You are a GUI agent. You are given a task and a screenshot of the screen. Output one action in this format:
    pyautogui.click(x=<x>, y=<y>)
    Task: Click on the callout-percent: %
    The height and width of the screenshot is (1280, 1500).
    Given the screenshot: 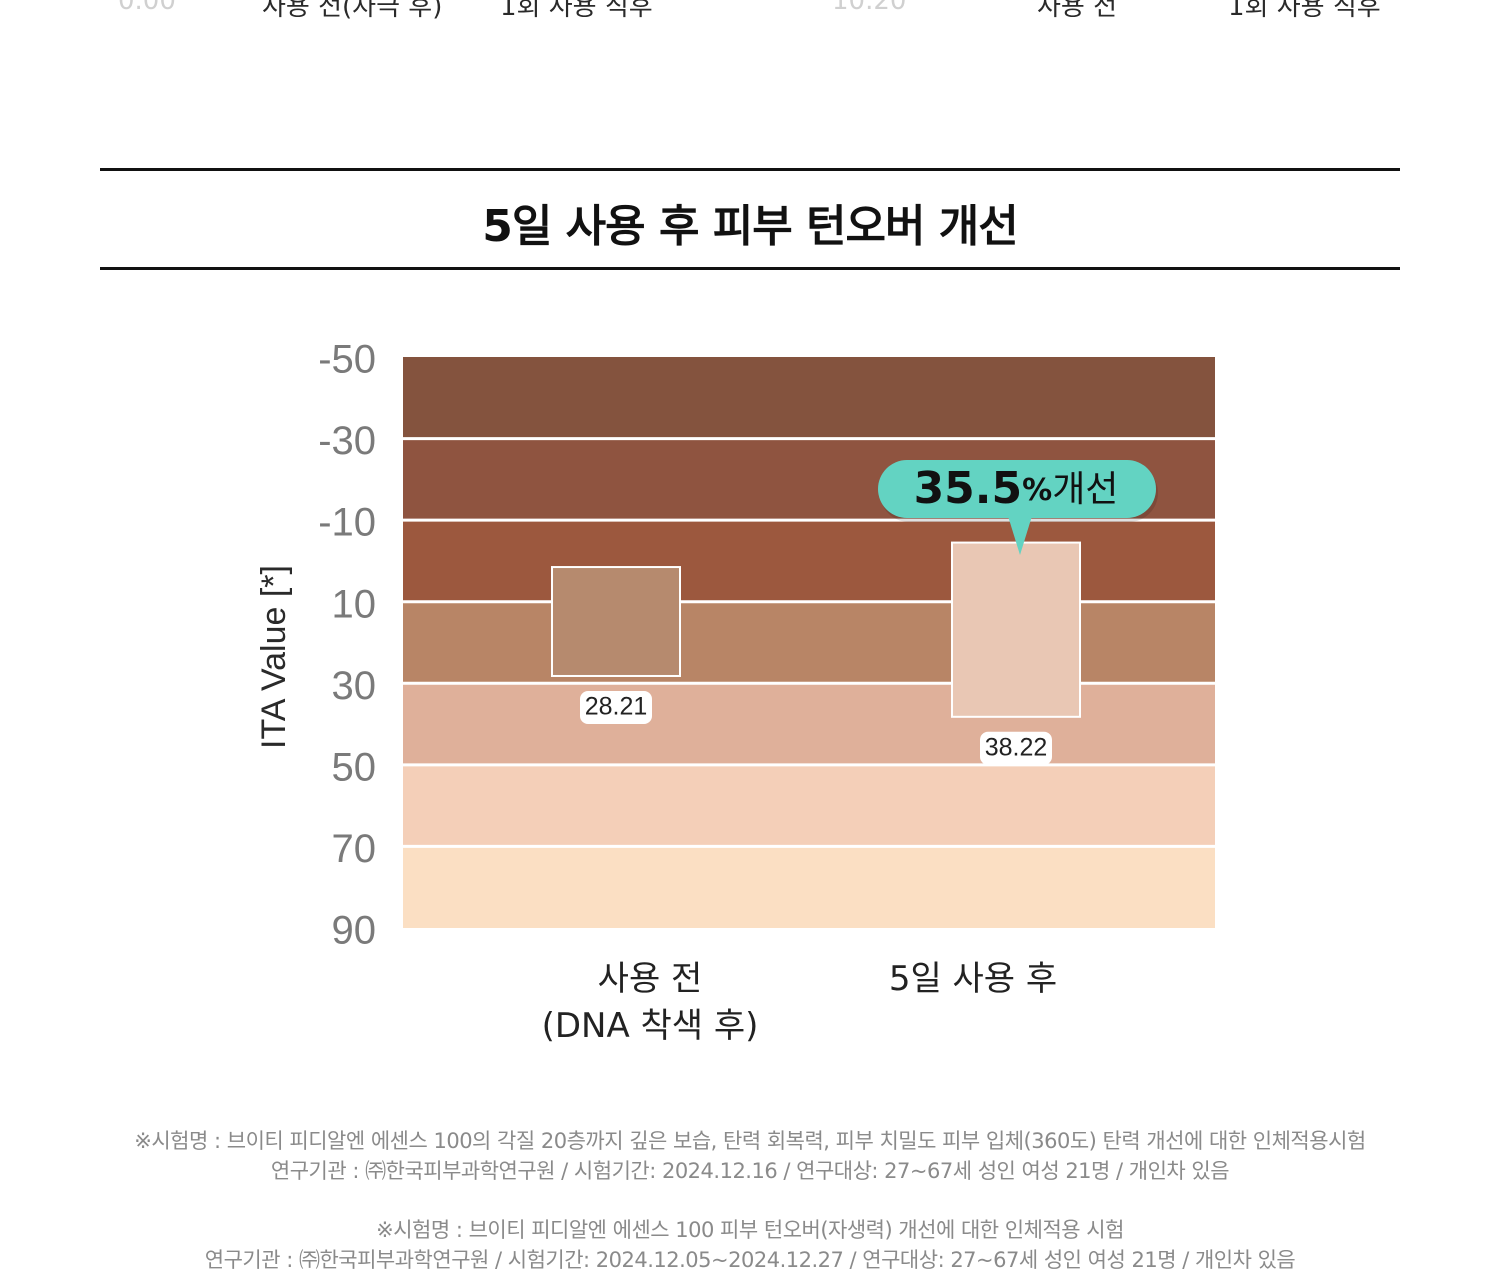 What is the action you would take?
    pyautogui.click(x=1037, y=490)
    